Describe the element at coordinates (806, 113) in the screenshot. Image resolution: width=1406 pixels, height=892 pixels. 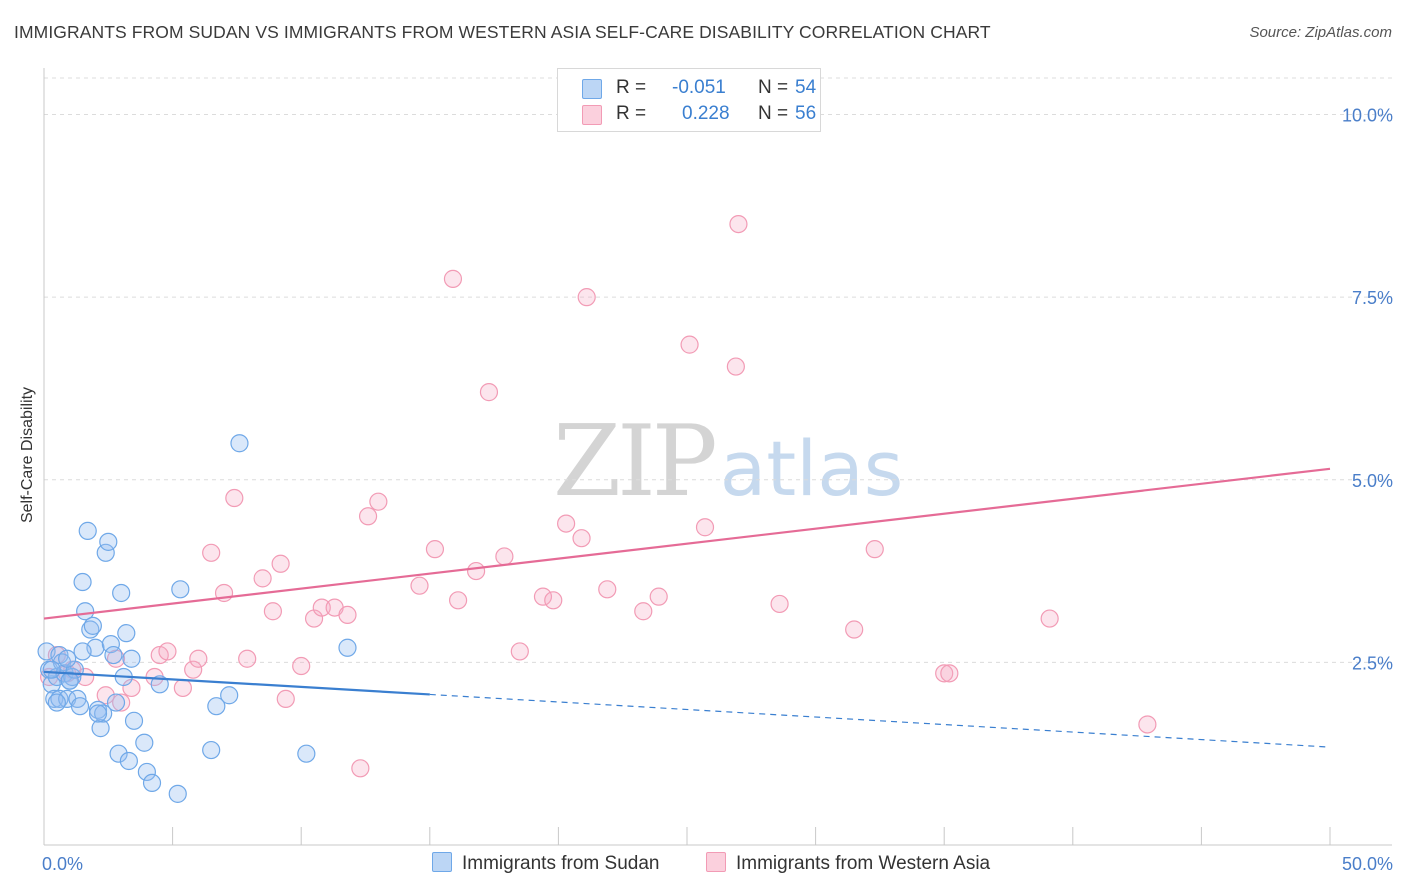
I see `legend-n-value: 56` at that location.